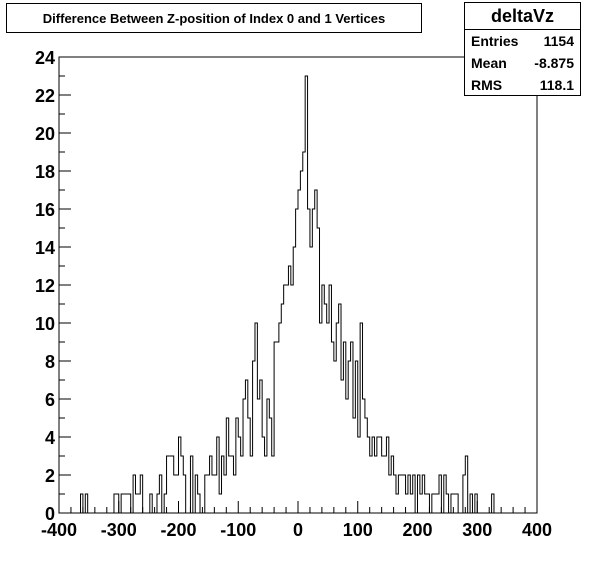  I want to click on stats-label: Mean, so click(489, 63).